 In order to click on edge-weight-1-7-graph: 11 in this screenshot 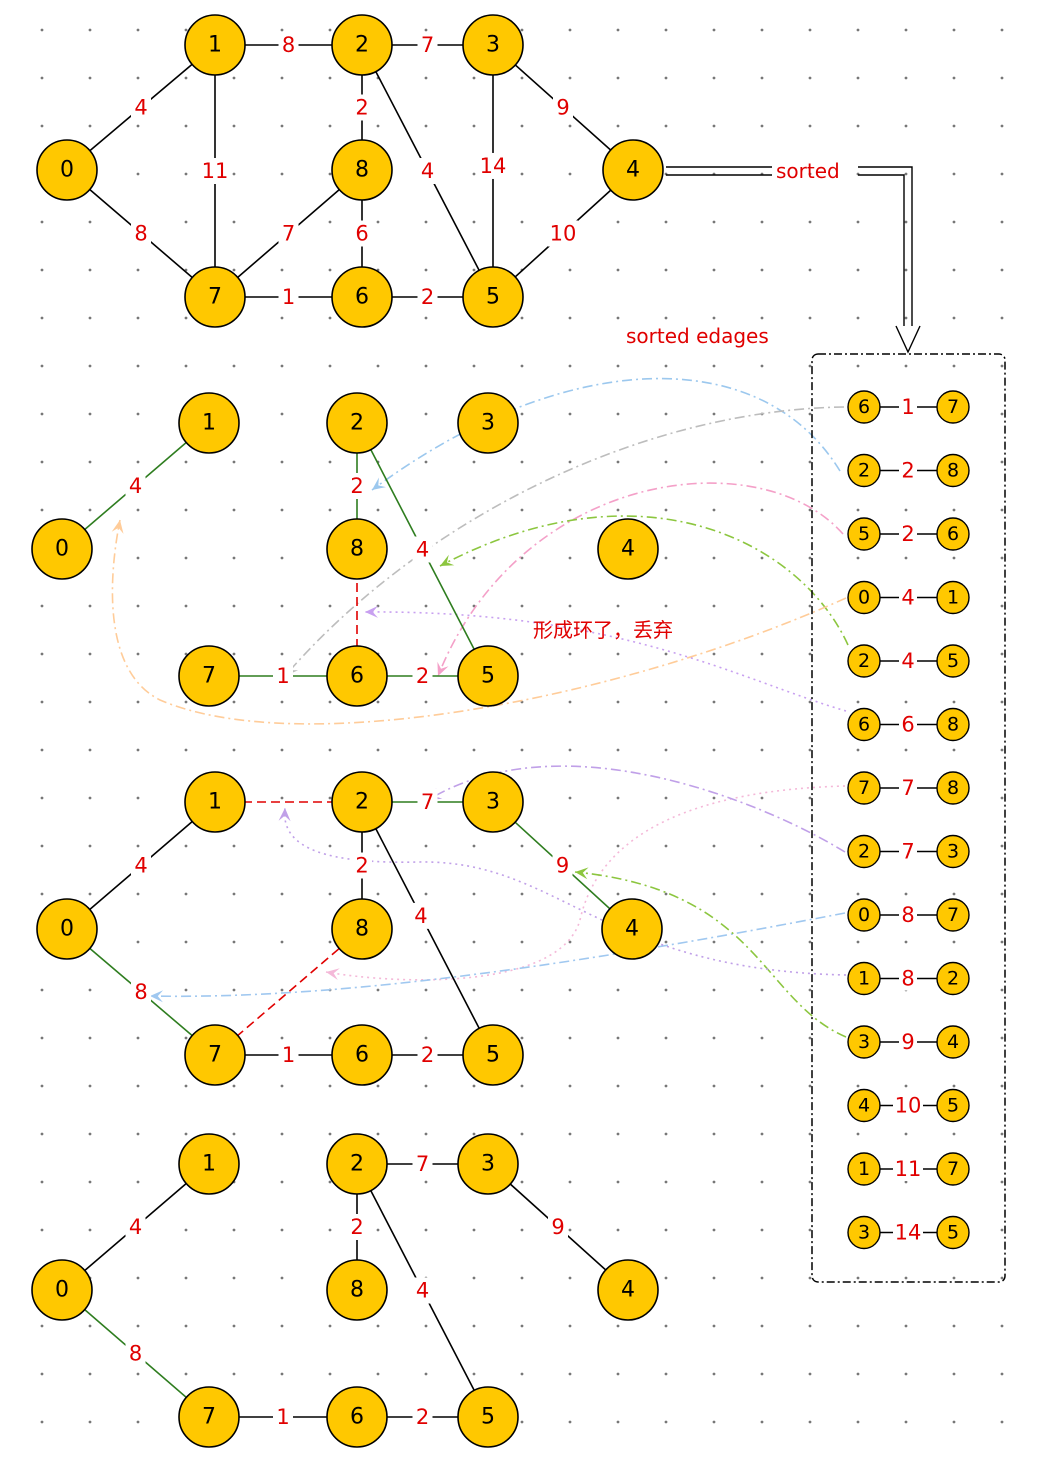, I will do `click(215, 171)`.